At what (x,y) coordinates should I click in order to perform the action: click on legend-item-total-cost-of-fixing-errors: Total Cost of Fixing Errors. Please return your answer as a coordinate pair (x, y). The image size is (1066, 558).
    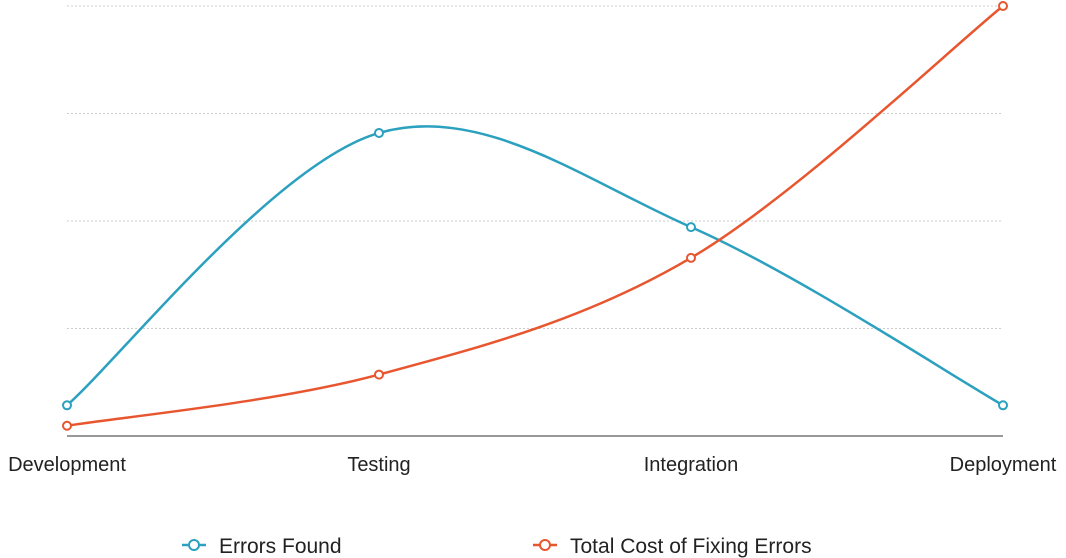
    Looking at the image, I should click on (672, 546).